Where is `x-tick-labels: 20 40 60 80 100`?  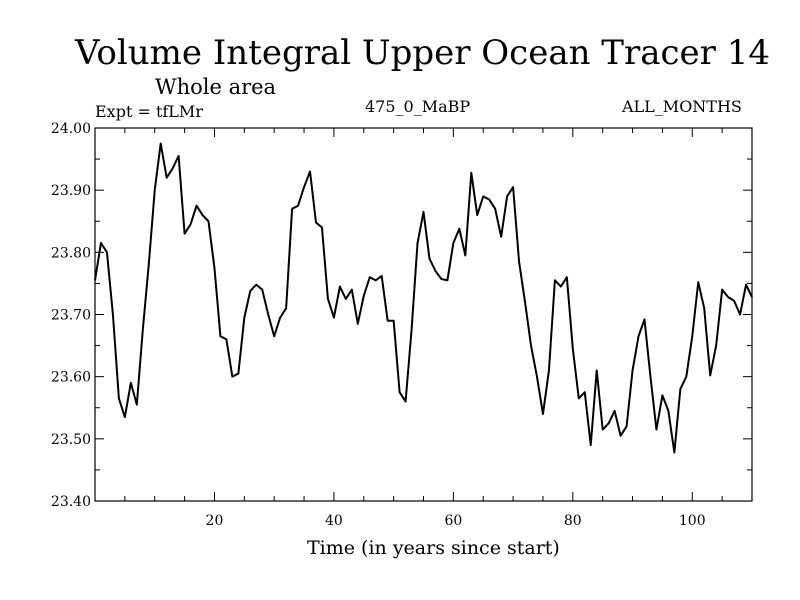 x-tick-labels: 20 40 60 80 100 is located at coordinates (456, 521).